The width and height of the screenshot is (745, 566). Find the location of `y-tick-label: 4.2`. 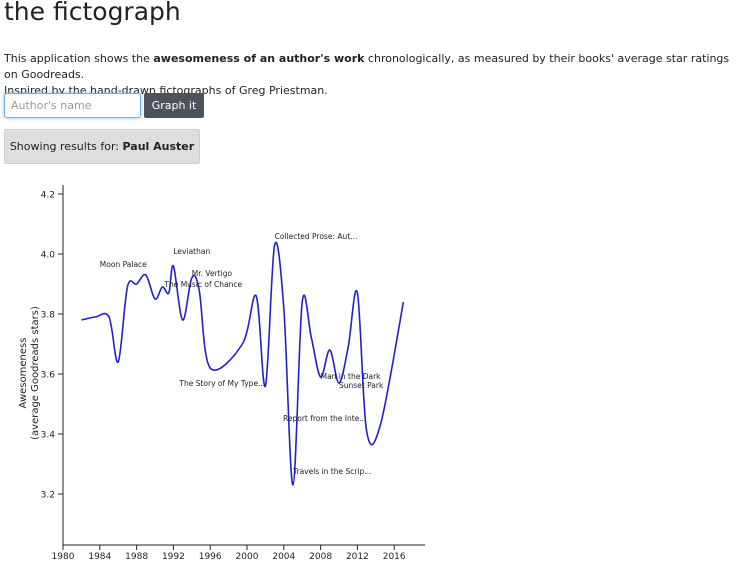

y-tick-label: 4.2 is located at coordinates (48, 196).